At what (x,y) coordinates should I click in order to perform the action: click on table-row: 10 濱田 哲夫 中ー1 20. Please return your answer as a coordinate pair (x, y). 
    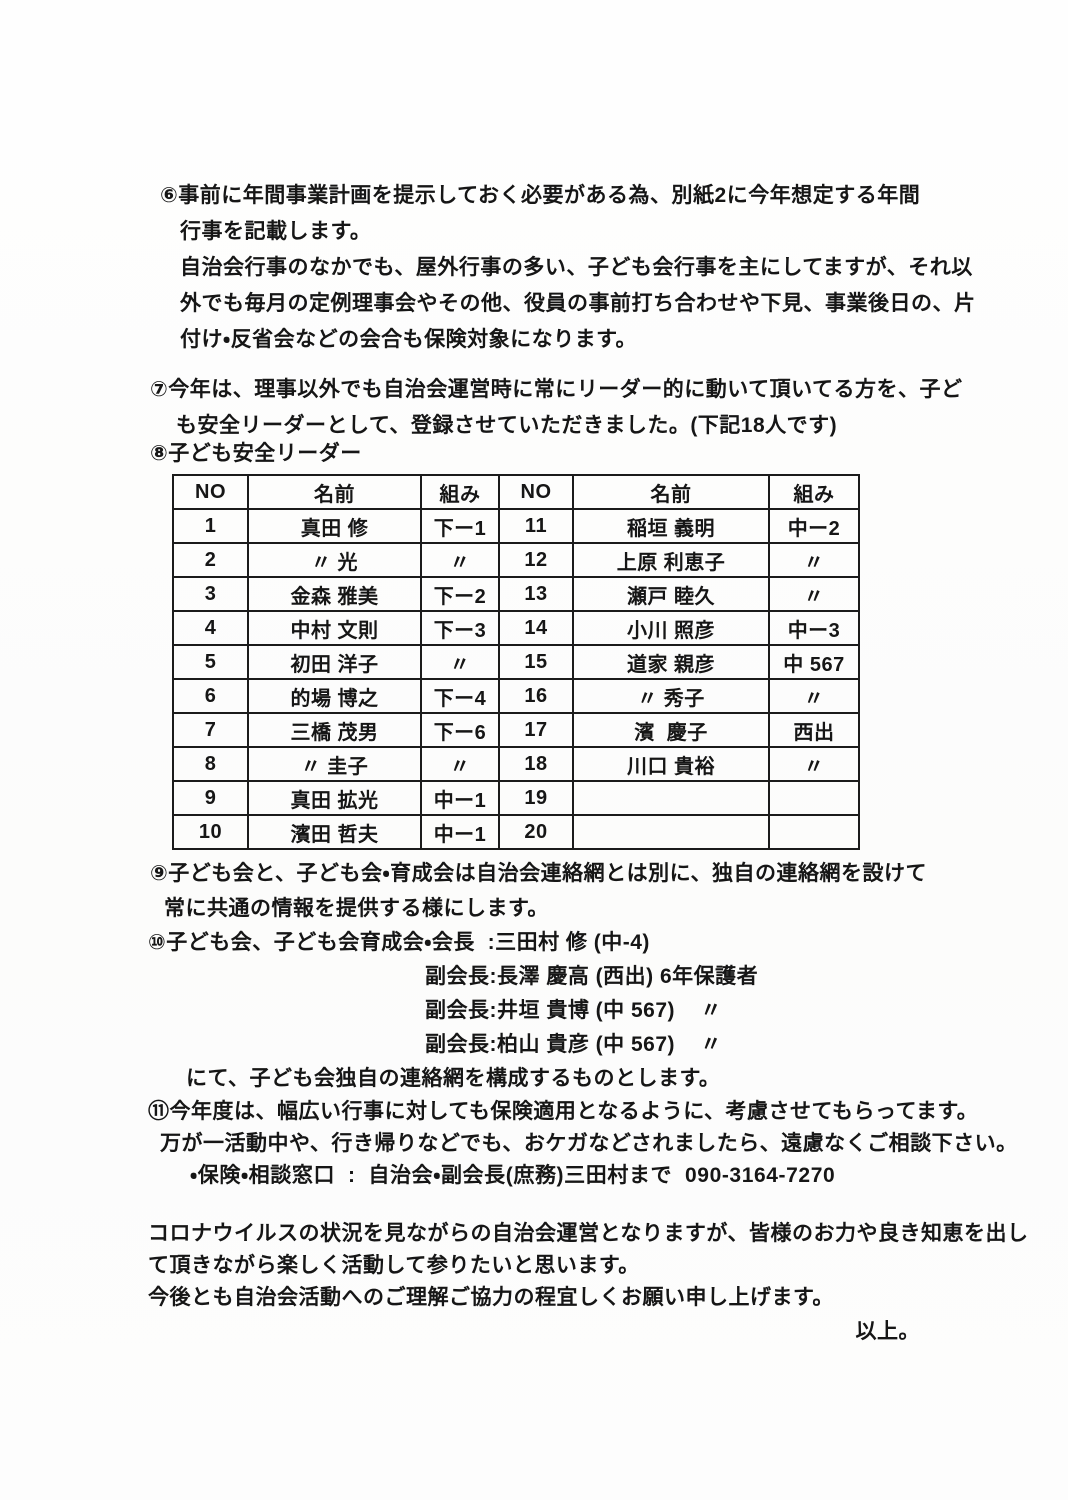
    Looking at the image, I should click on (516, 832).